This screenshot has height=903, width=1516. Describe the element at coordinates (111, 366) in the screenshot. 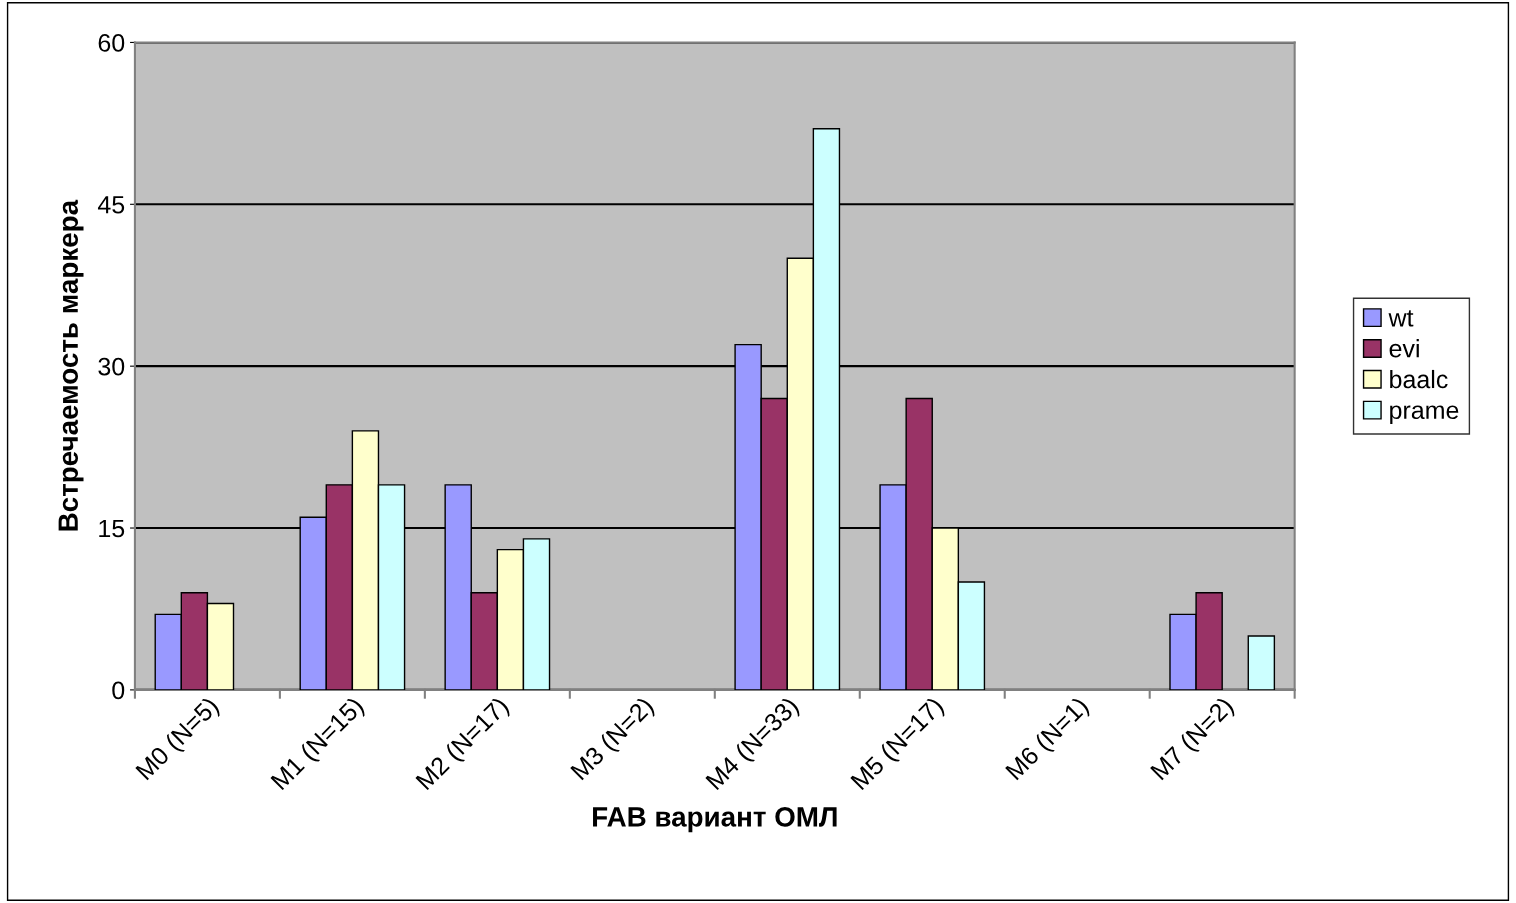

I see `y-tick-label: 30` at that location.